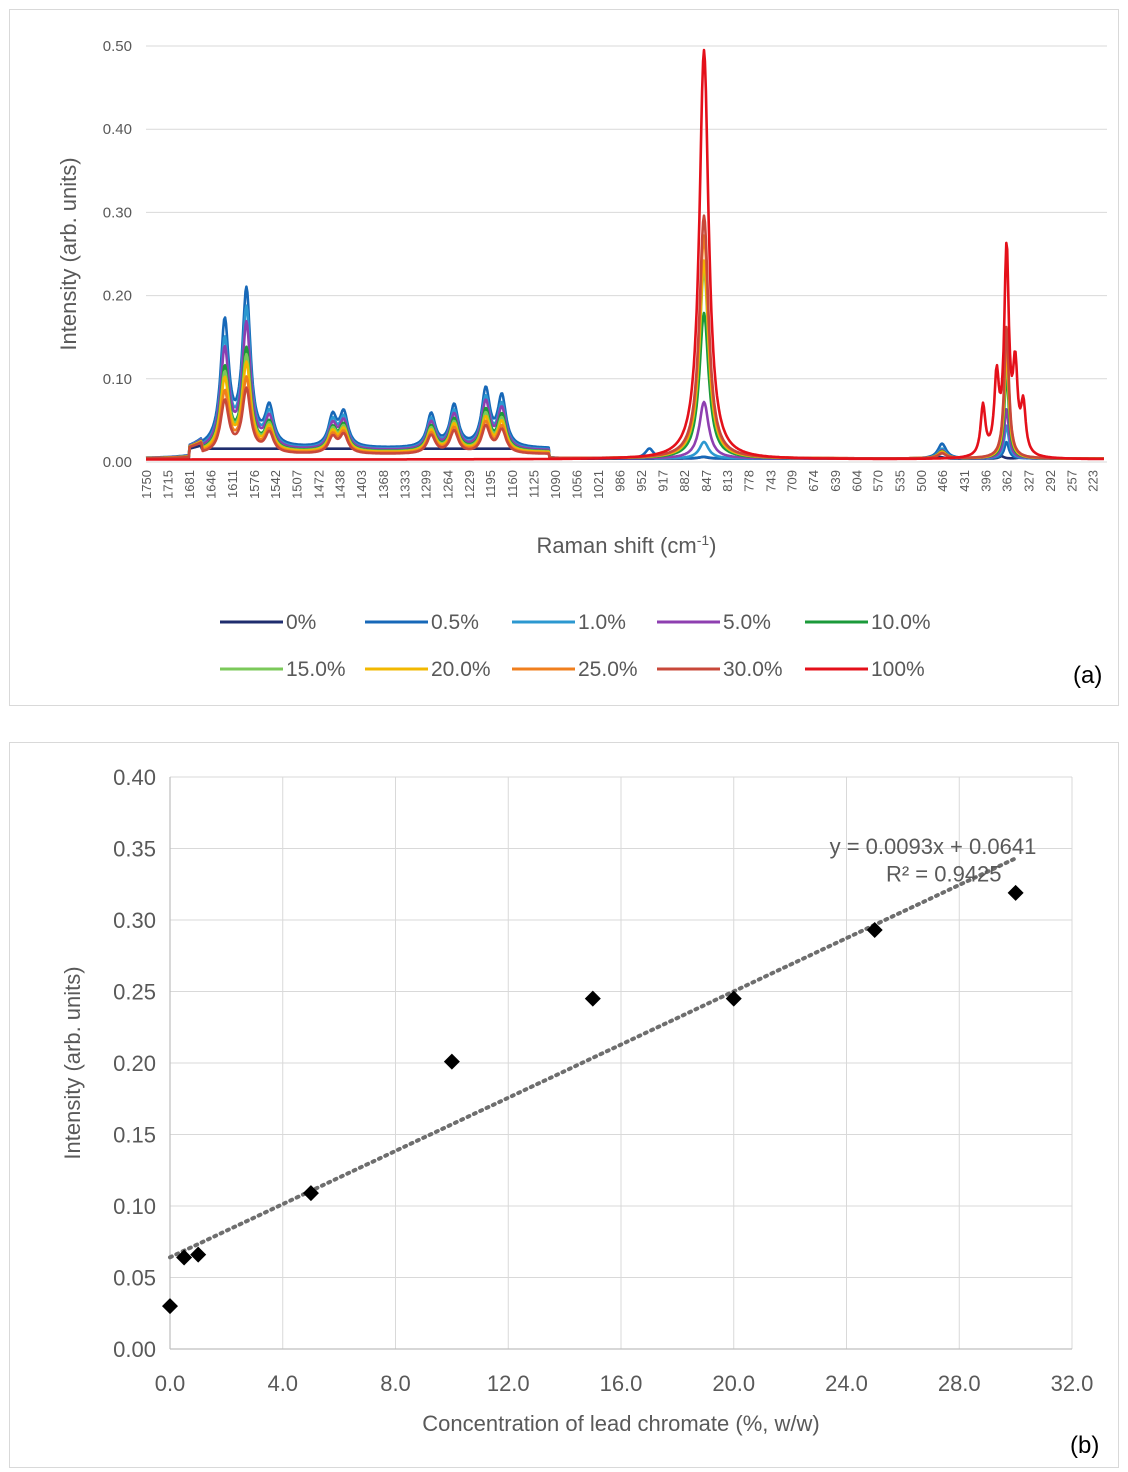 Image resolution: width=1128 pixels, height=1472 pixels. Describe the element at coordinates (316, 669) in the screenshot. I see `legend-label: 15.0%` at that location.